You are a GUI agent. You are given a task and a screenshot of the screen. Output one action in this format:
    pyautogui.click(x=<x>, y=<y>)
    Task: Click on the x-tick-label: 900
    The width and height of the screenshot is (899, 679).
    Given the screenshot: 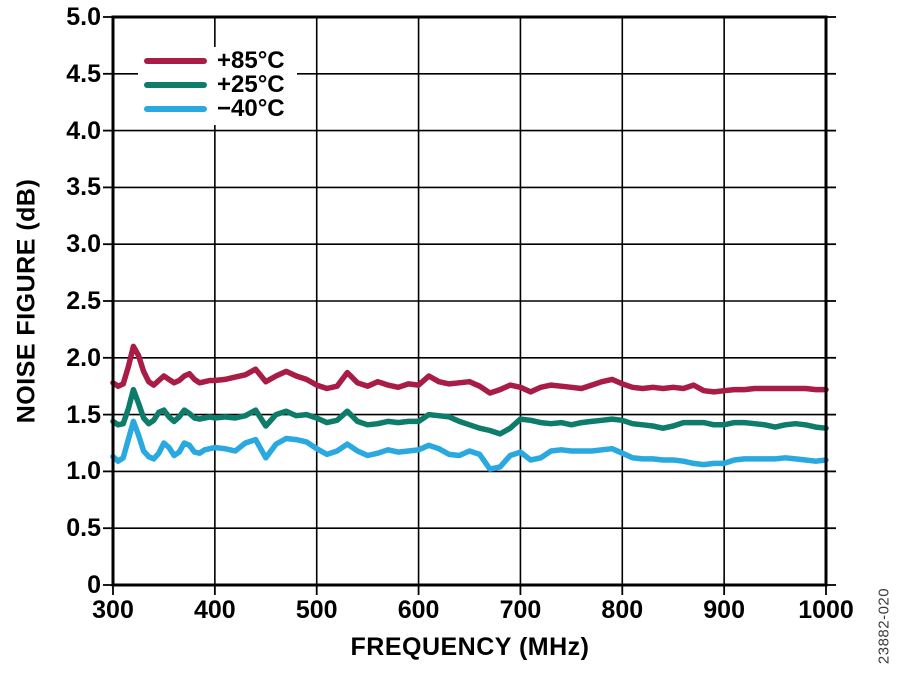 What is the action you would take?
    pyautogui.click(x=724, y=610)
    